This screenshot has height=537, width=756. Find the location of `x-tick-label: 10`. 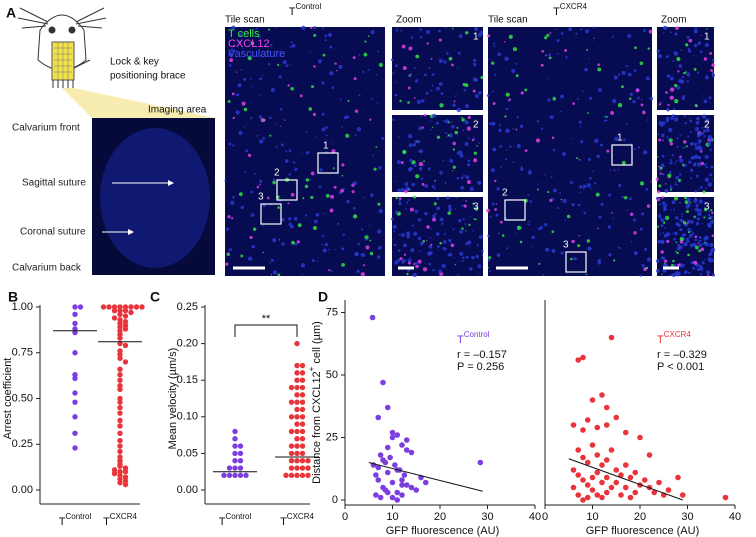

x-tick-label: 10 is located at coordinates (392, 517).